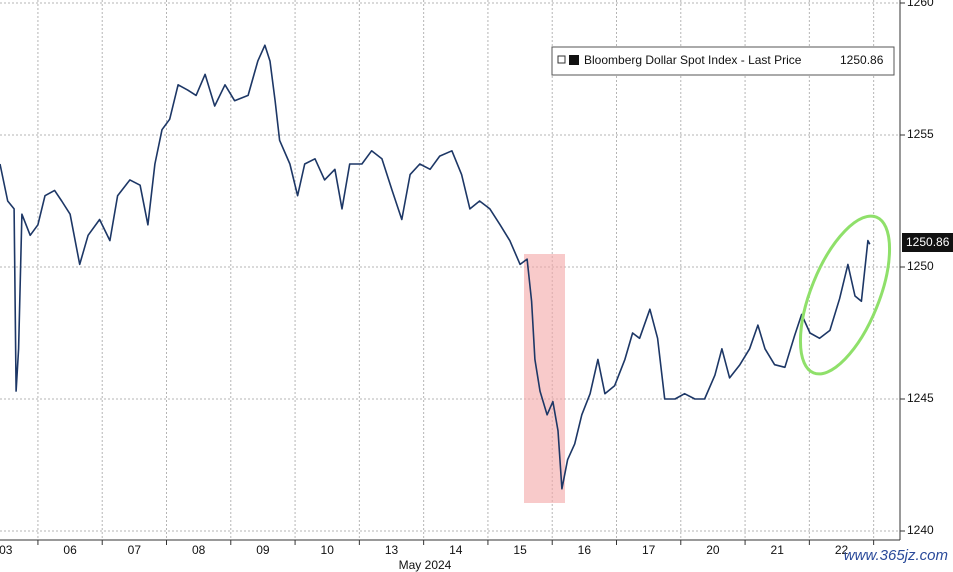  I want to click on watermark: www.365jz.com, so click(896, 555).